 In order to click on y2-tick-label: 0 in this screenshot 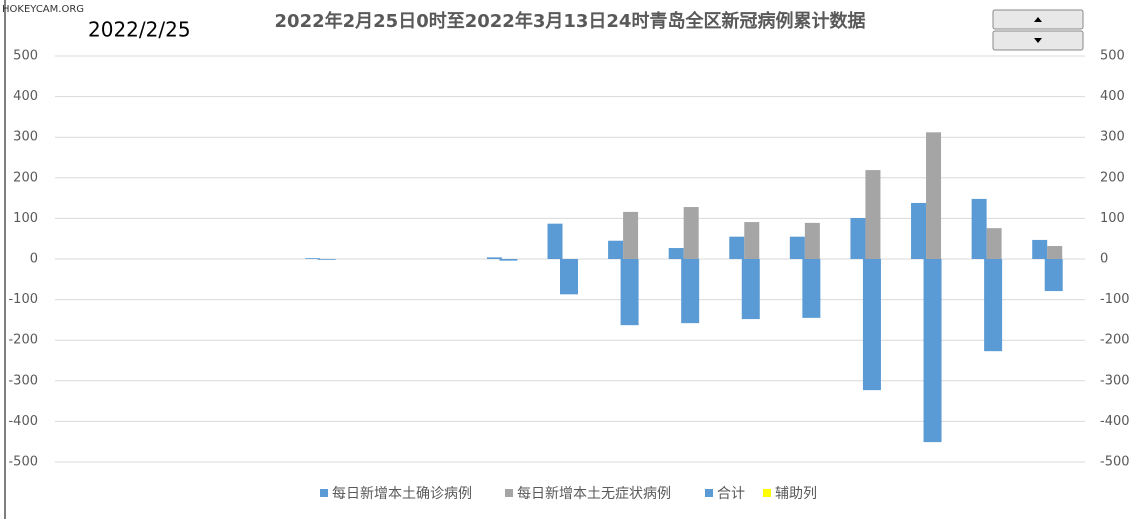, I will do `click(1104, 259)`.